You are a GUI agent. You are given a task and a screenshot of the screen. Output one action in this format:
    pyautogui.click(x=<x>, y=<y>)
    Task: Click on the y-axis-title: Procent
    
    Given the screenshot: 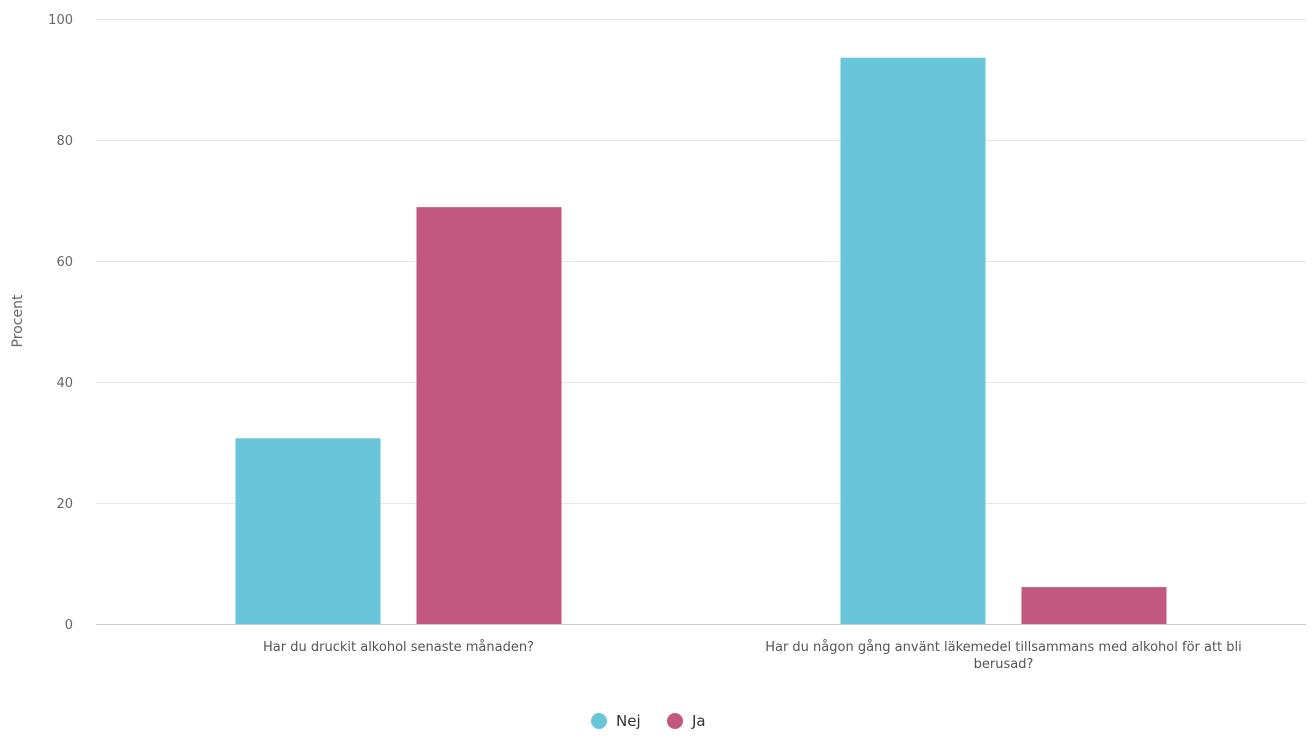 What is the action you would take?
    pyautogui.click(x=18, y=320)
    